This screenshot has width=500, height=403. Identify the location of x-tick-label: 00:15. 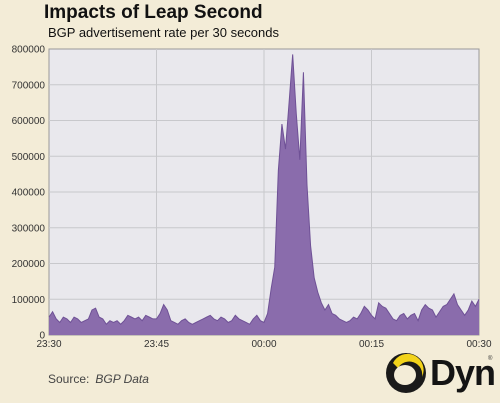
(371, 344).